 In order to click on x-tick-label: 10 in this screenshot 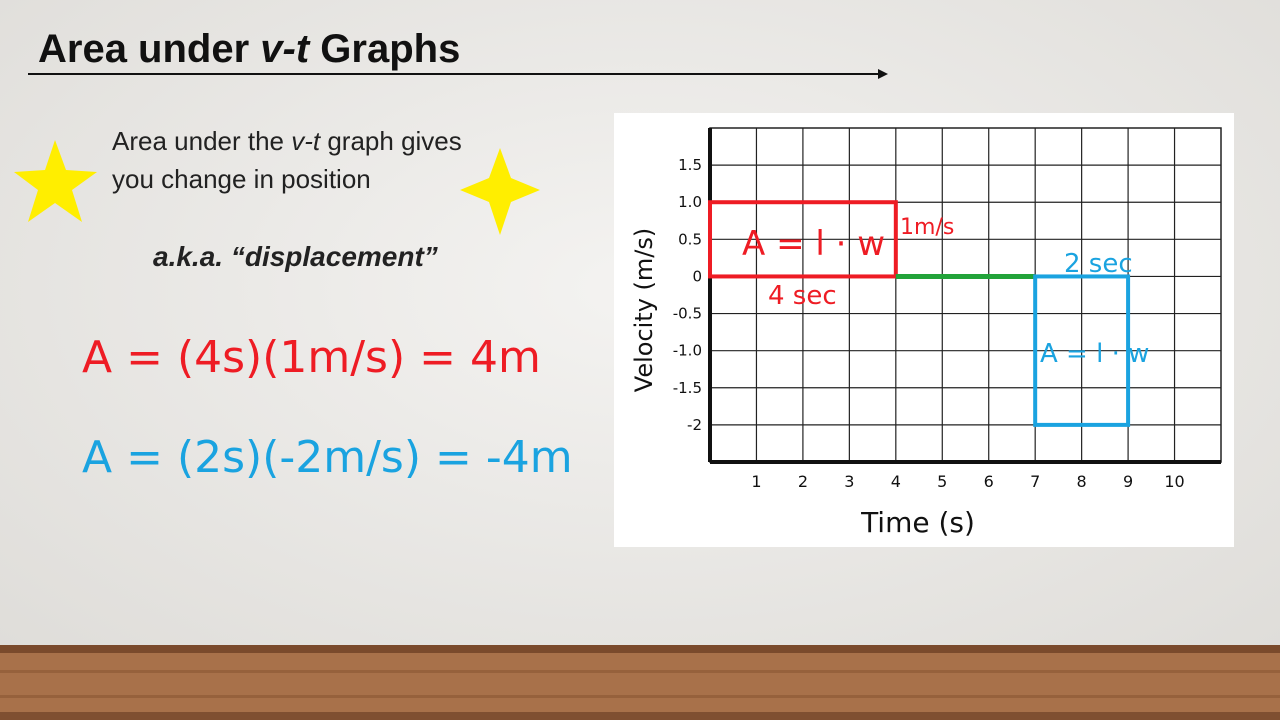, I will do `click(1174, 481)`.